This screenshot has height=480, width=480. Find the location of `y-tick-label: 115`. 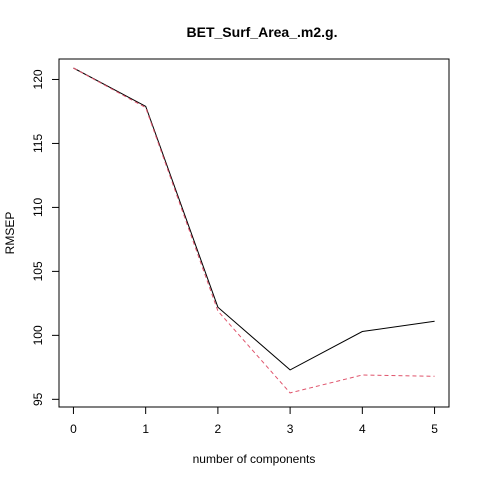

y-tick-label: 115 is located at coordinates (38, 143).